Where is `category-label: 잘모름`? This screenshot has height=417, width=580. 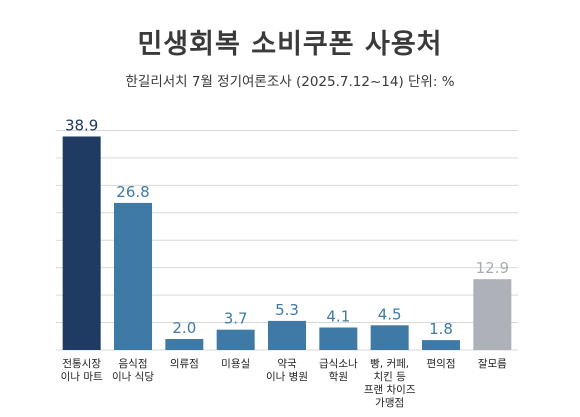 category-label: 잘모름 is located at coordinates (492, 364).